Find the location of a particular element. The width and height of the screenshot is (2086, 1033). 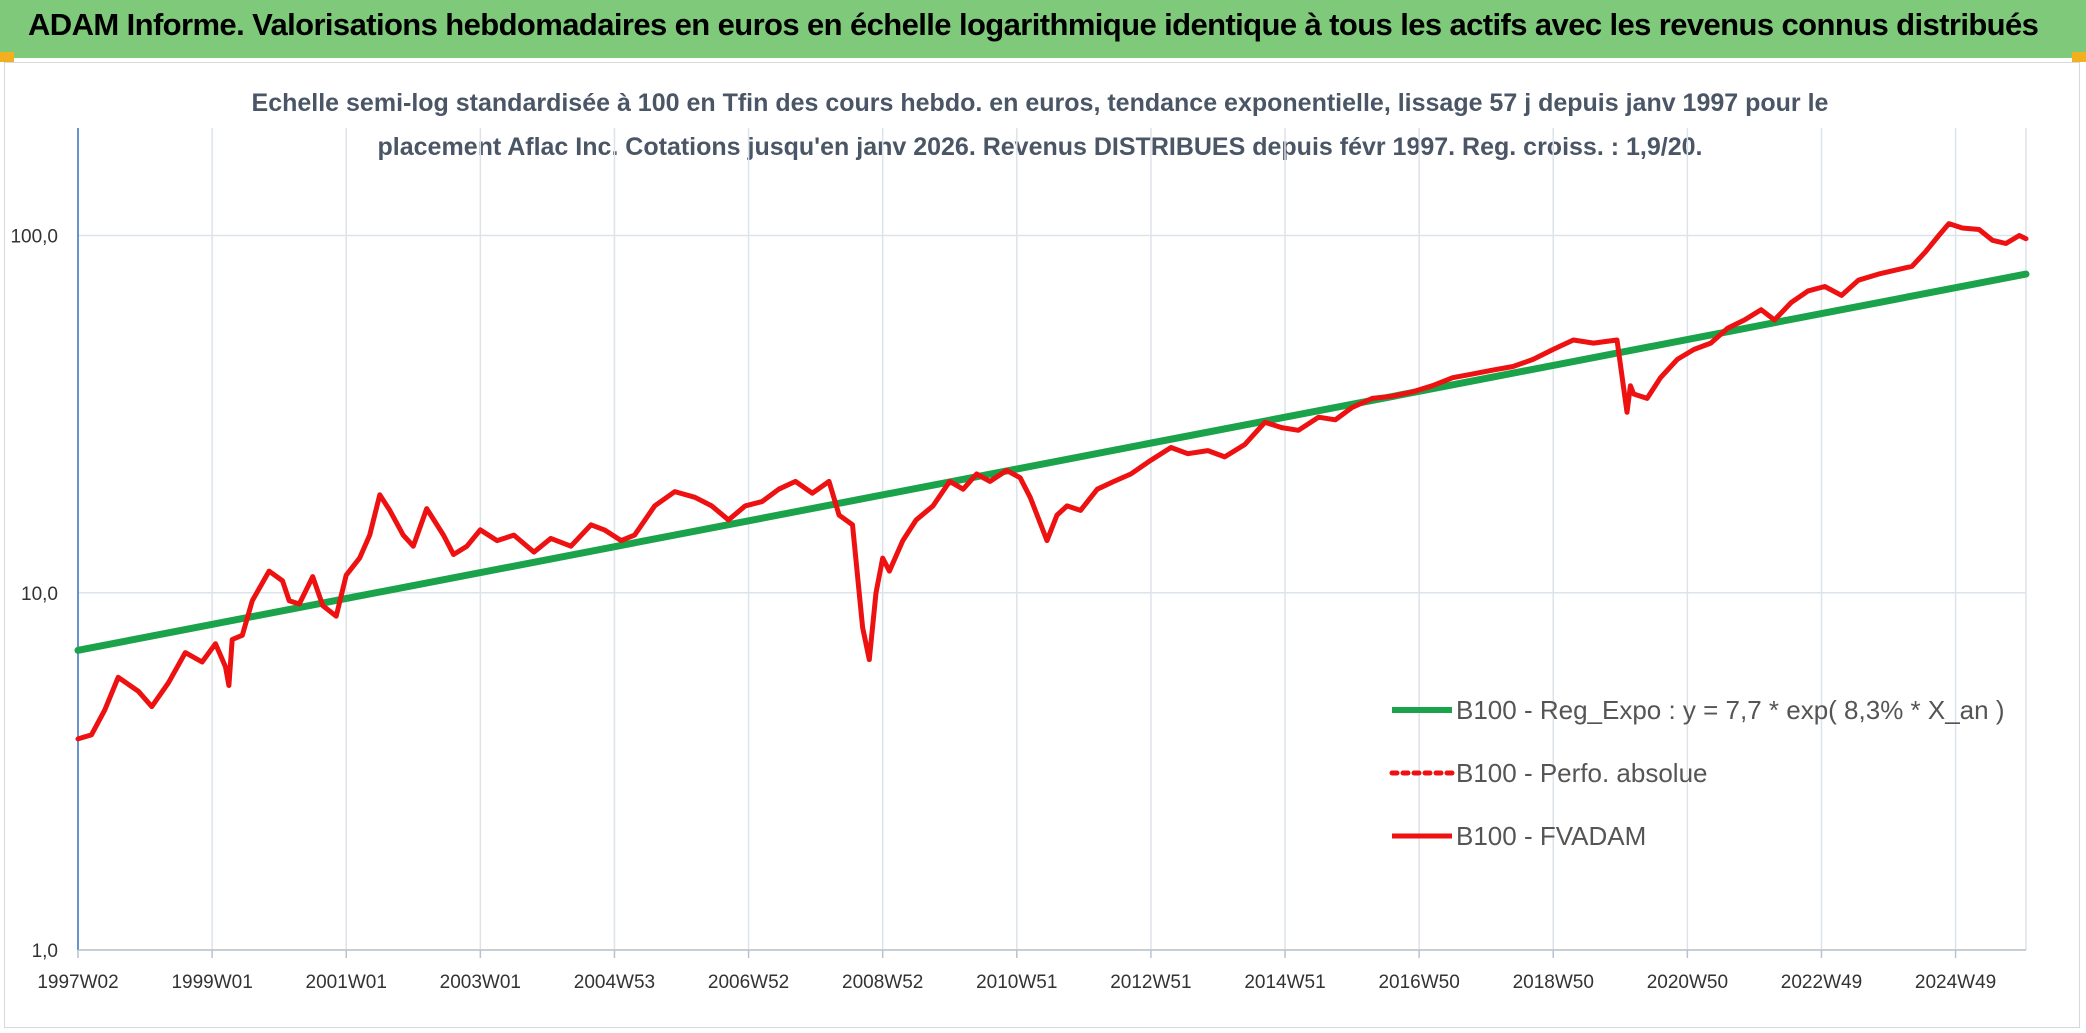

y-tick-label: 100,0 is located at coordinates (34, 237).